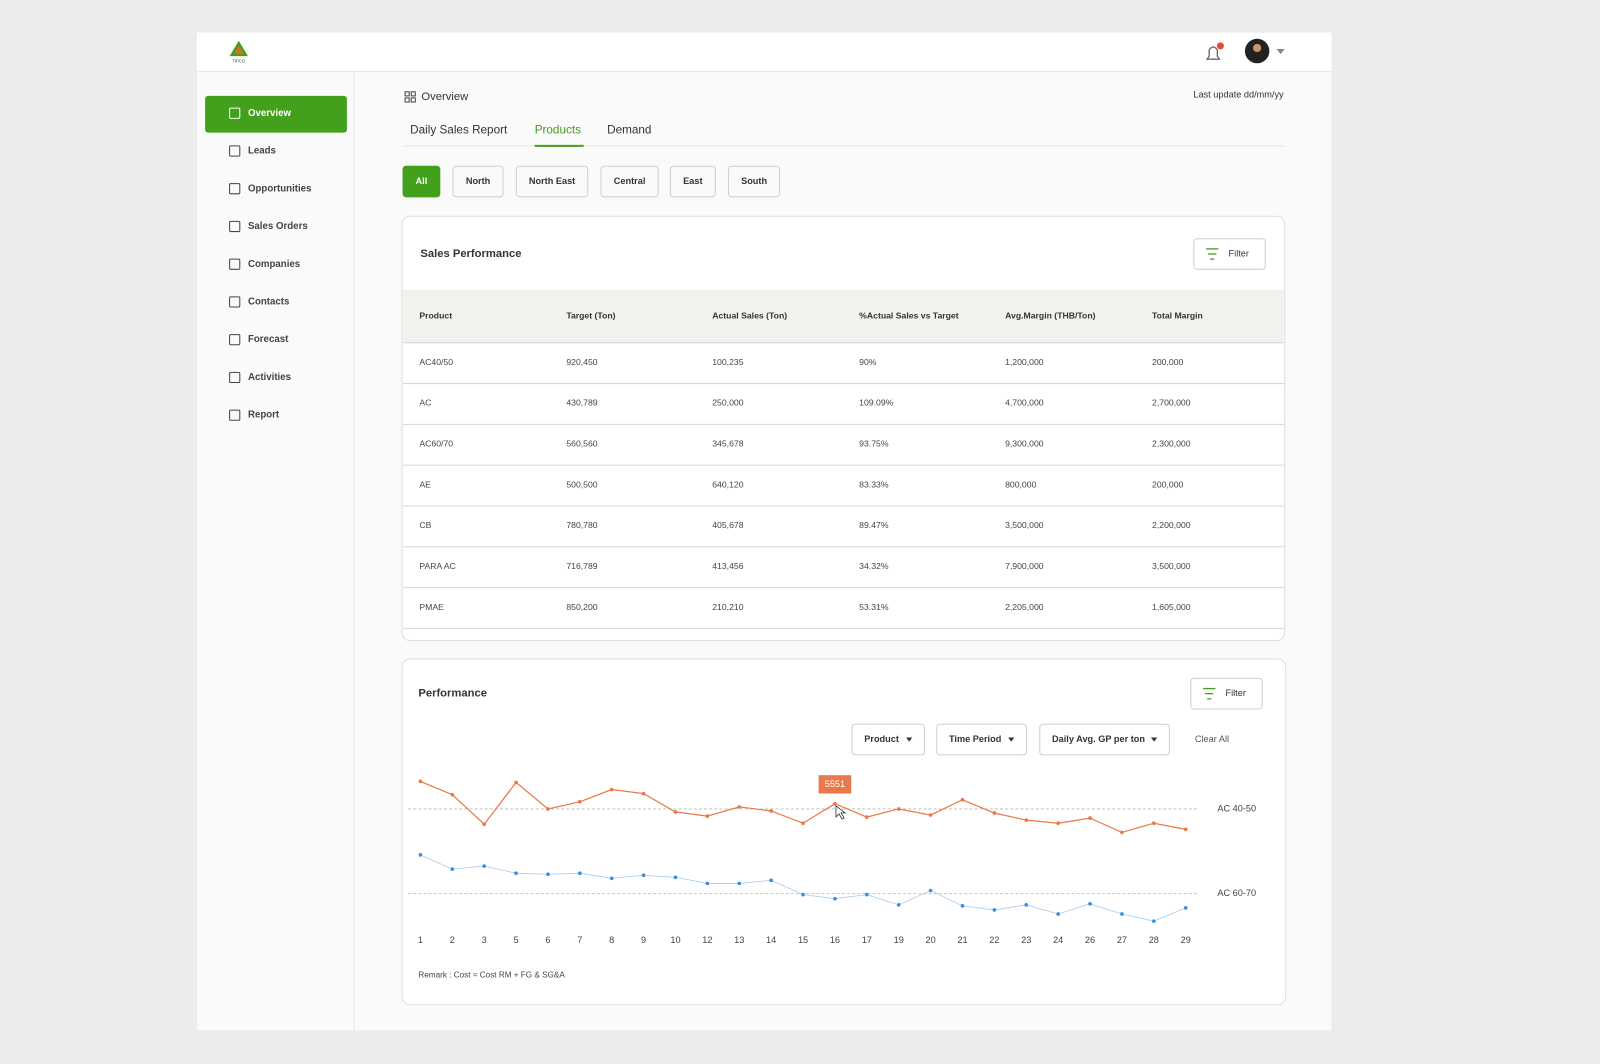  I want to click on region-label: Central, so click(630, 181).